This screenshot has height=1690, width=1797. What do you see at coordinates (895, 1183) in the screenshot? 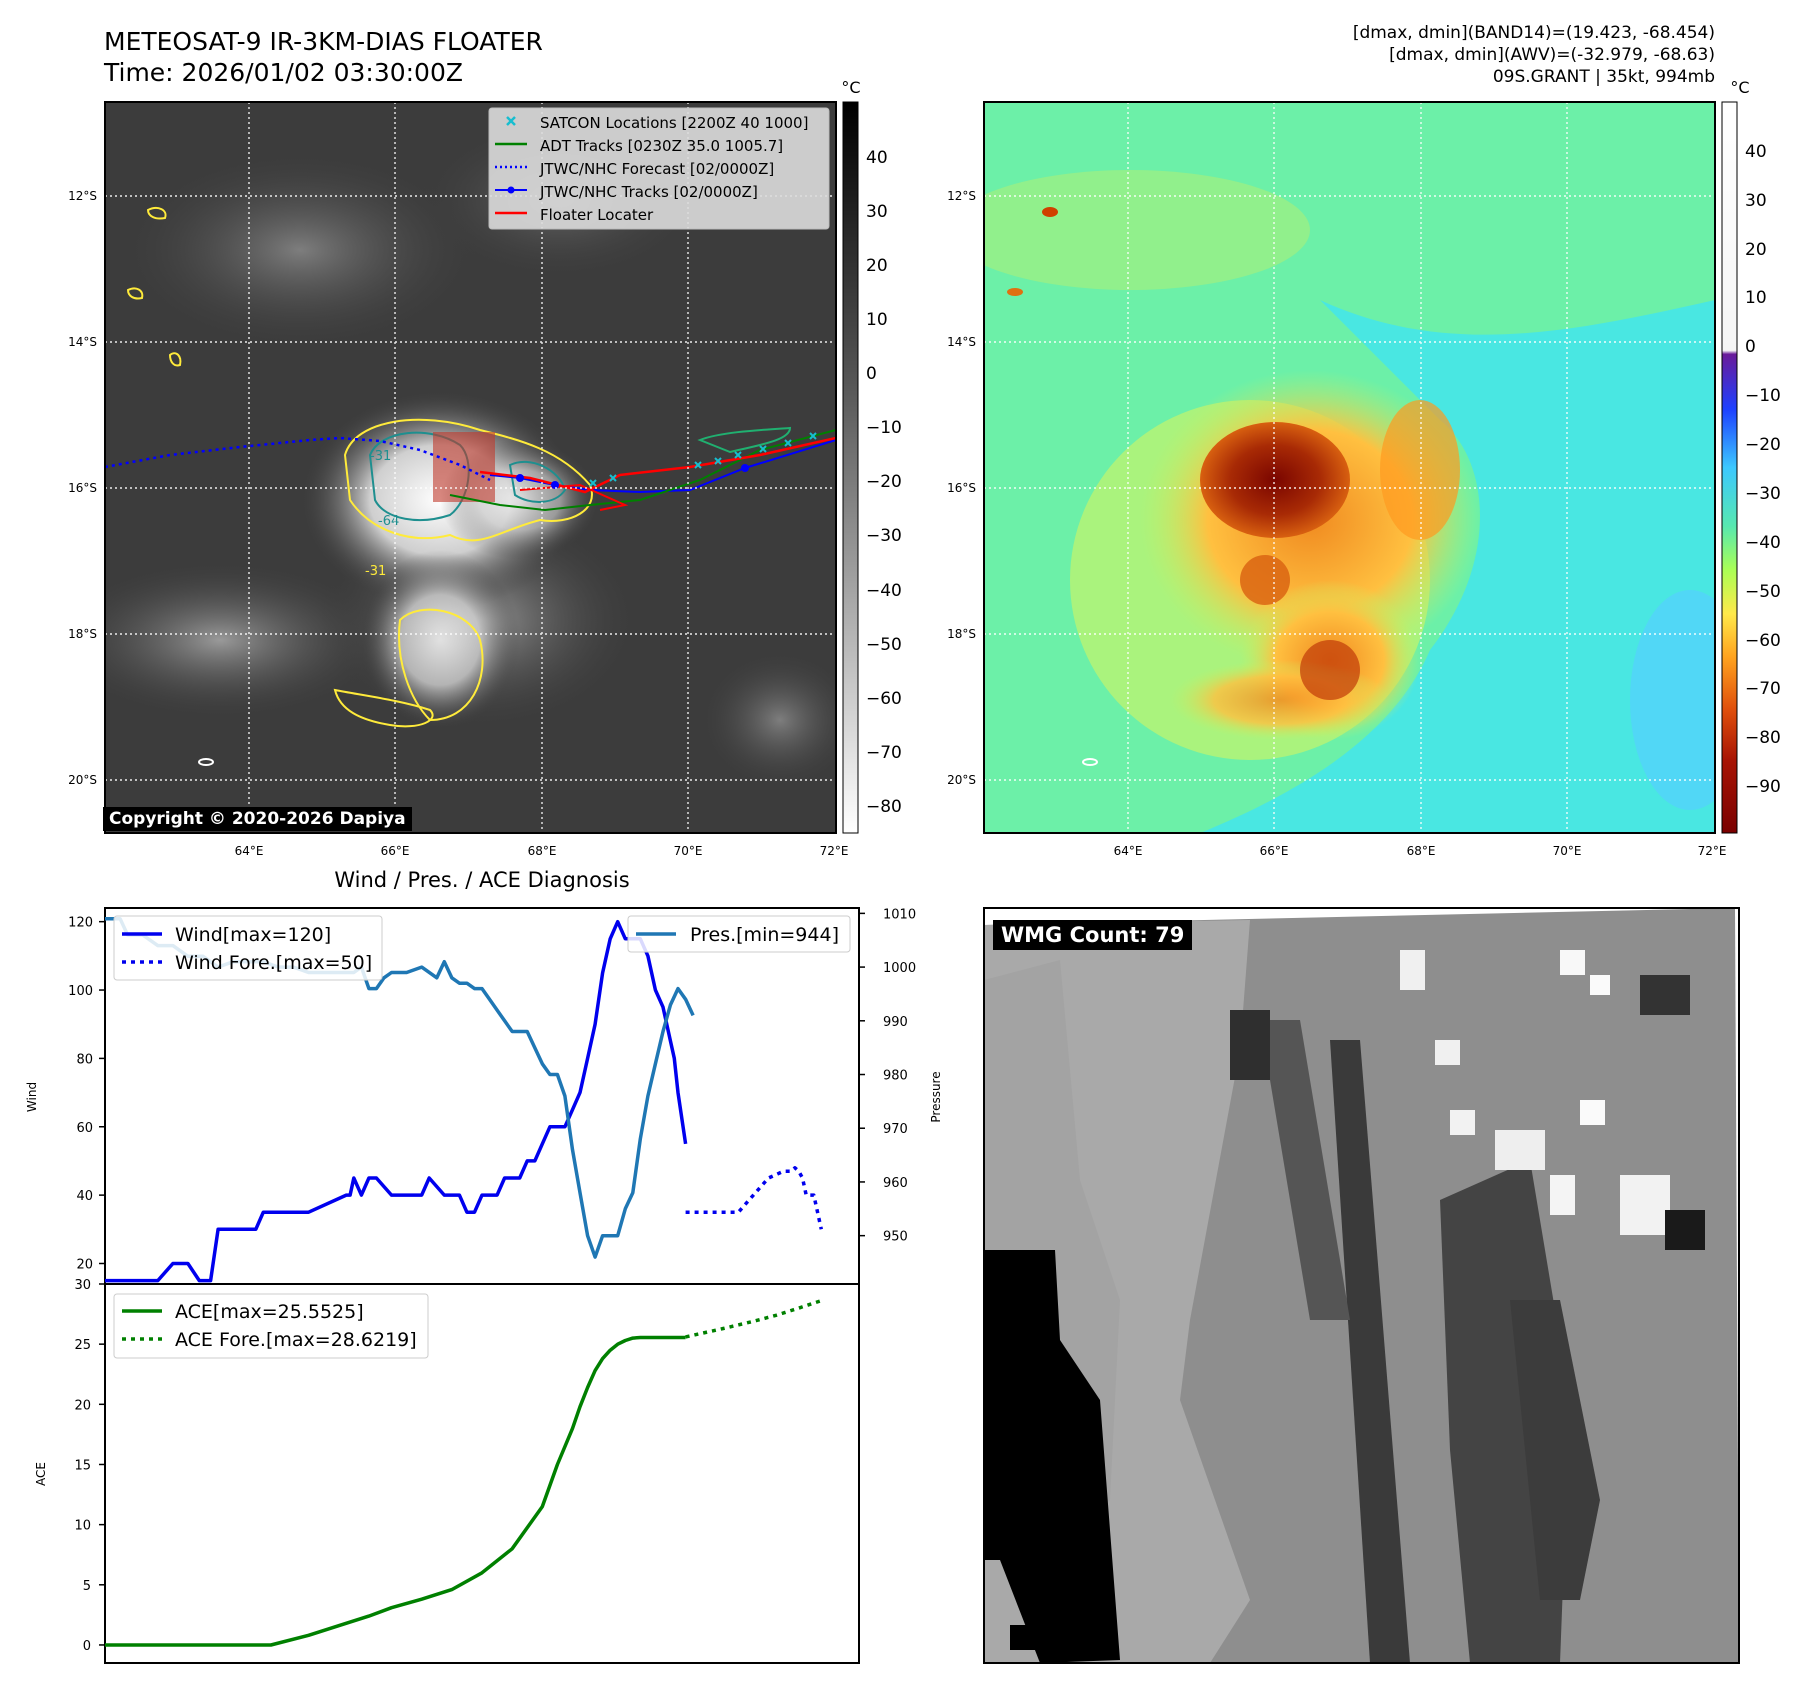
I see `pressure-tick-label: 960` at bounding box center [895, 1183].